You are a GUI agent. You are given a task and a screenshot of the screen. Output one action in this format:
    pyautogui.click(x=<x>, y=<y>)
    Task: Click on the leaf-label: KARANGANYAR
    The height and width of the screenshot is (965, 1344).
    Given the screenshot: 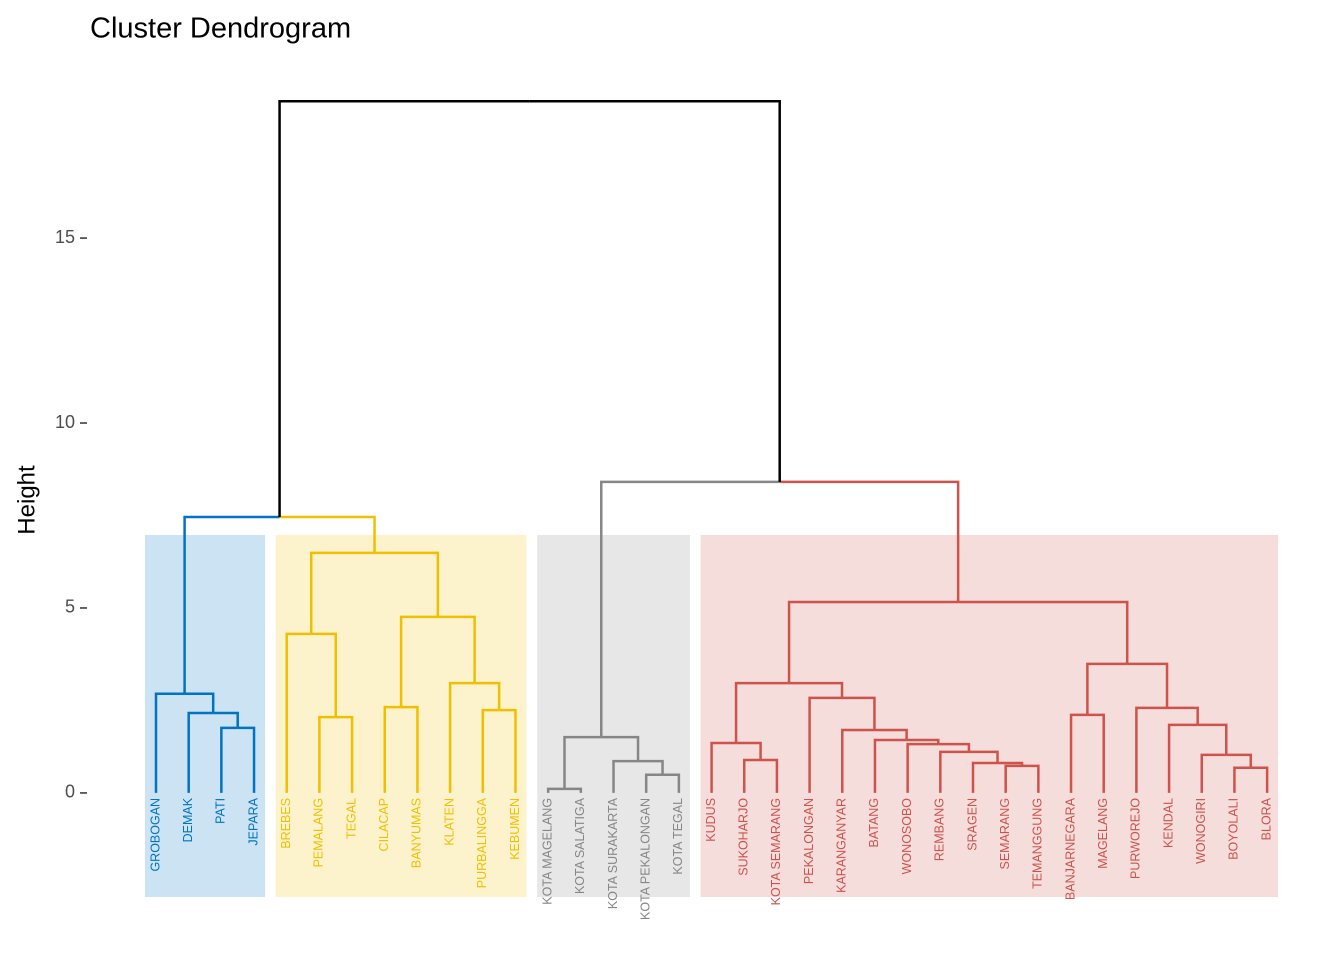 What is the action you would take?
    pyautogui.click(x=842, y=845)
    